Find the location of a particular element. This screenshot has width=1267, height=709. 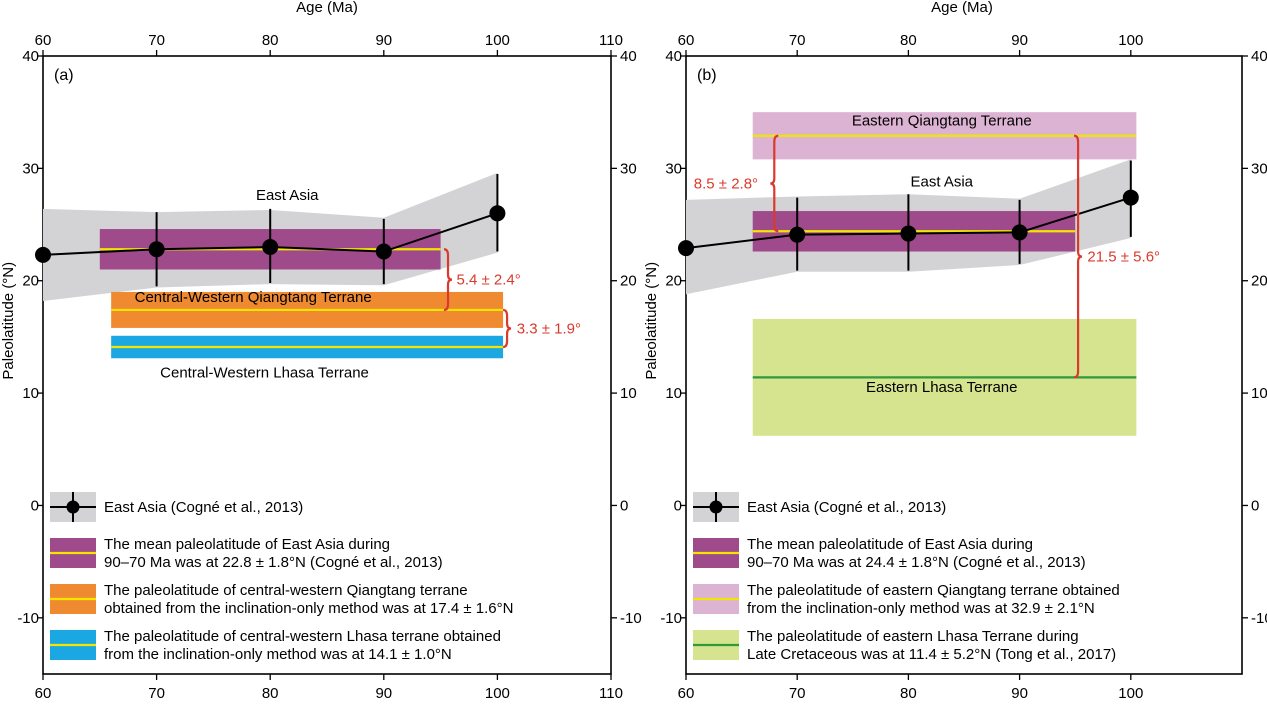

panel-label: (b) is located at coordinates (707, 75).